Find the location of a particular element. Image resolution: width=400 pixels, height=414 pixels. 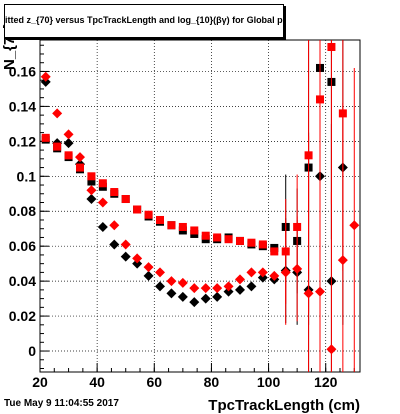

y-tick-label: 0.16 is located at coordinates (22, 71).